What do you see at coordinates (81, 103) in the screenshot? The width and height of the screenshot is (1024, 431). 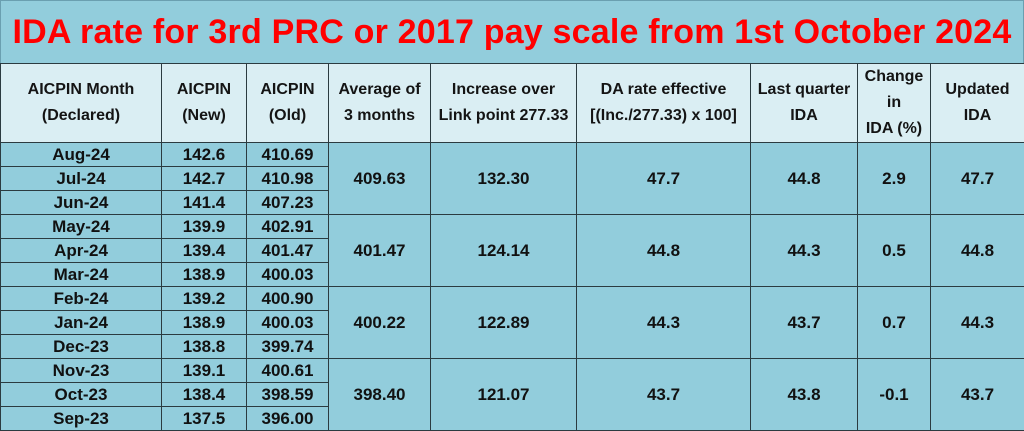 I see `header-aicpin-month: AICPIN Month(Declared)` at bounding box center [81, 103].